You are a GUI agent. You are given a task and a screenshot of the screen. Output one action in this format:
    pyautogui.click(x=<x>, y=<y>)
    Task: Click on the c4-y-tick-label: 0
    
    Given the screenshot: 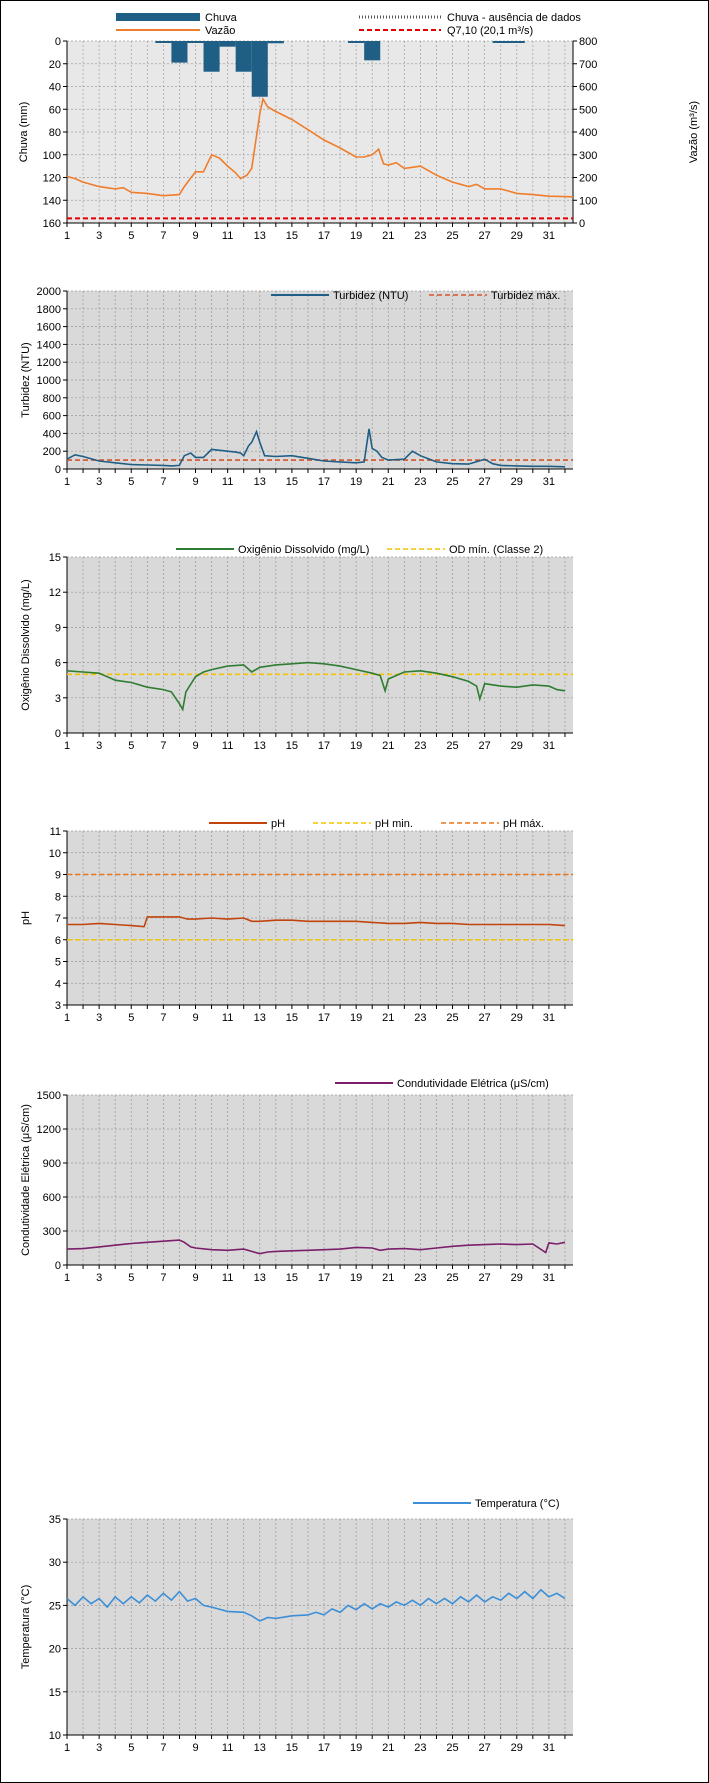 What is the action you would take?
    pyautogui.click(x=58, y=1266)
    